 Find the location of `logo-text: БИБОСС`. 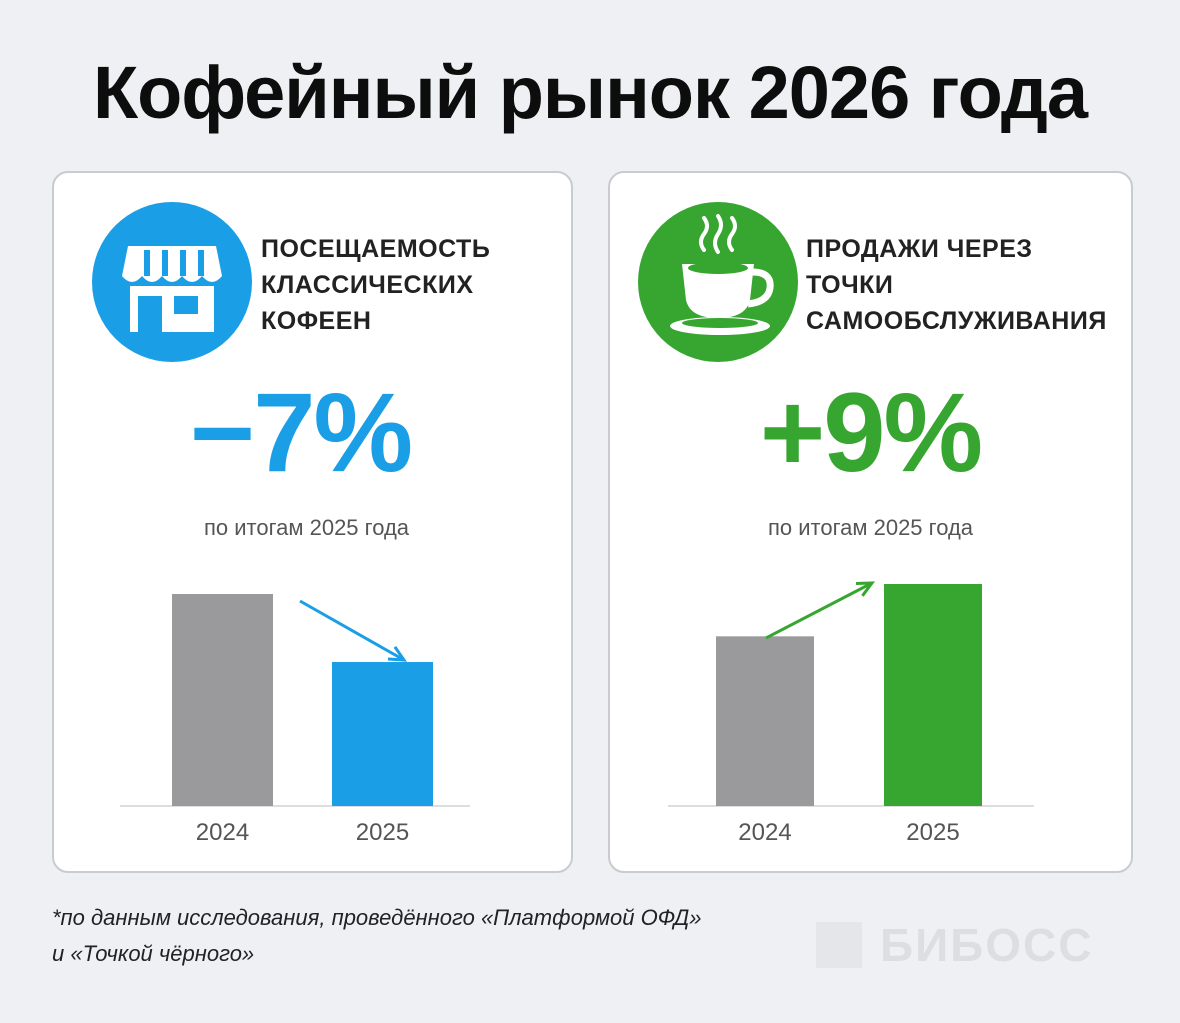

logo-text: БИБОСС is located at coordinates (987, 945).